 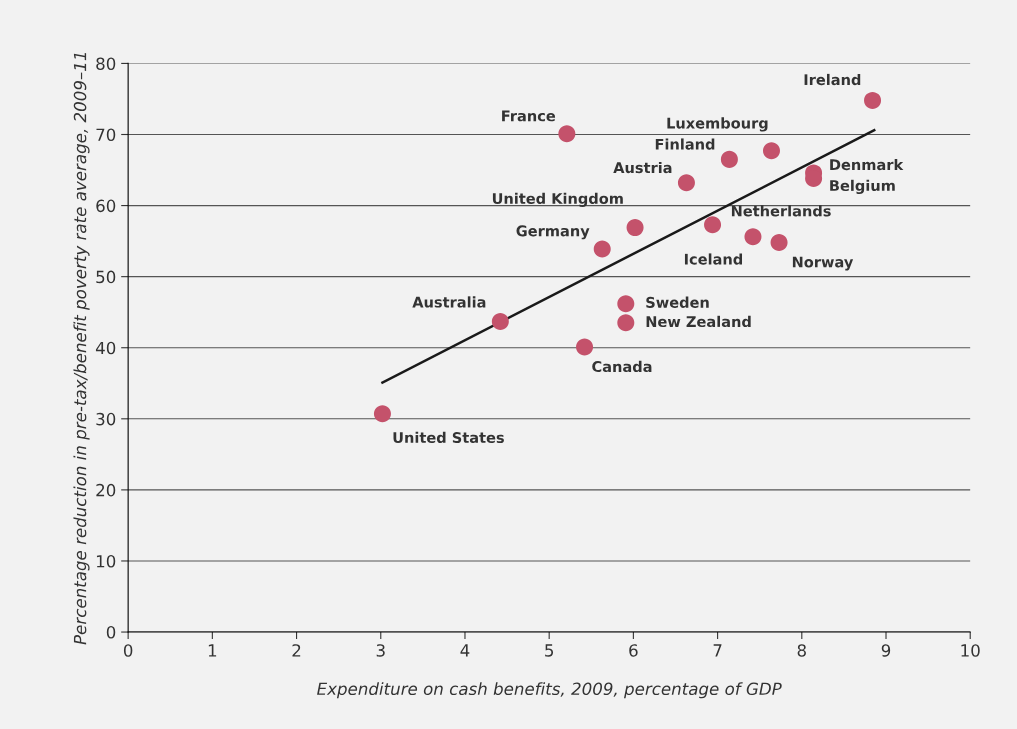 What do you see at coordinates (105, 348) in the screenshot?
I see `y-tick-label: 40` at bounding box center [105, 348].